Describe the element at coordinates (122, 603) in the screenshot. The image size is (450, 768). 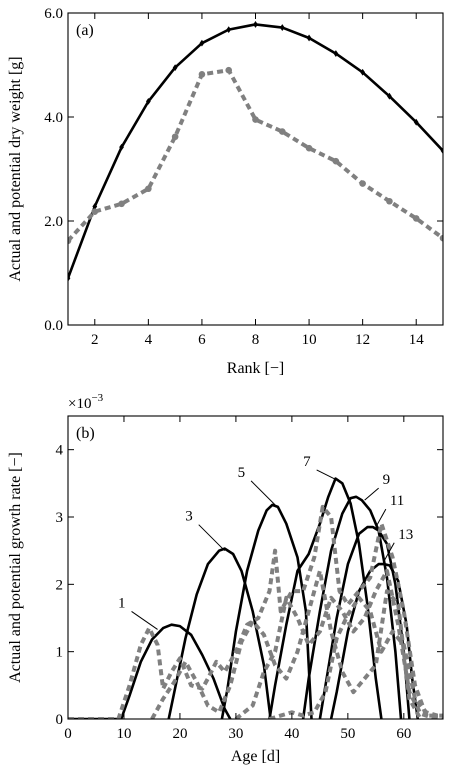
I see `annotation-label-1: 1` at that location.